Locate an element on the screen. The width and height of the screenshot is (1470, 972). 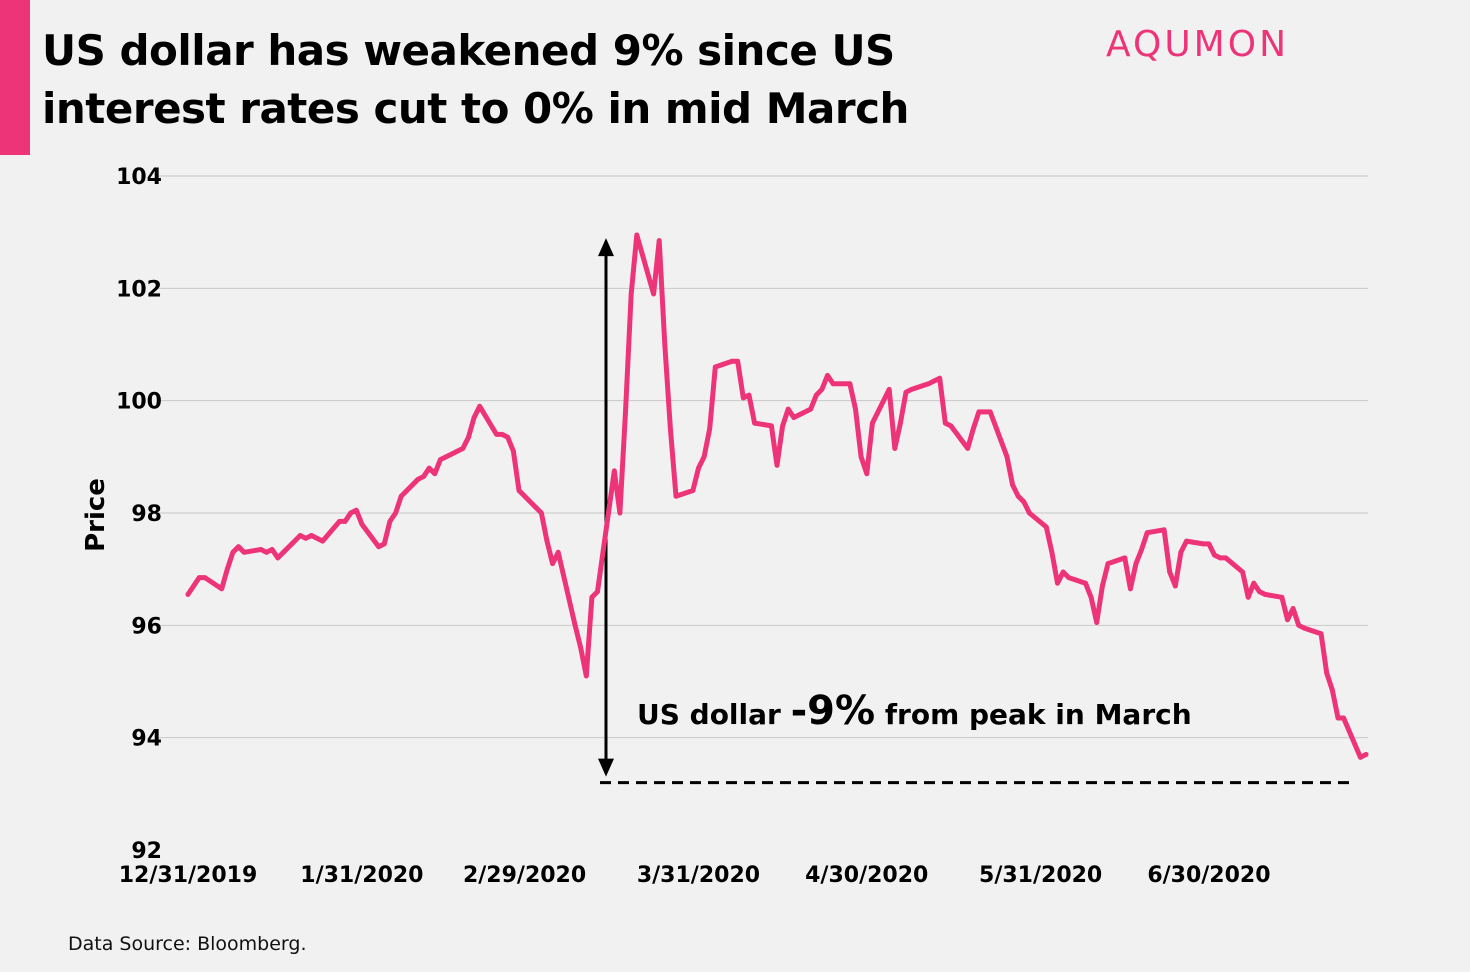
x-tick-label: 6/30/2020 is located at coordinates (1208, 875).